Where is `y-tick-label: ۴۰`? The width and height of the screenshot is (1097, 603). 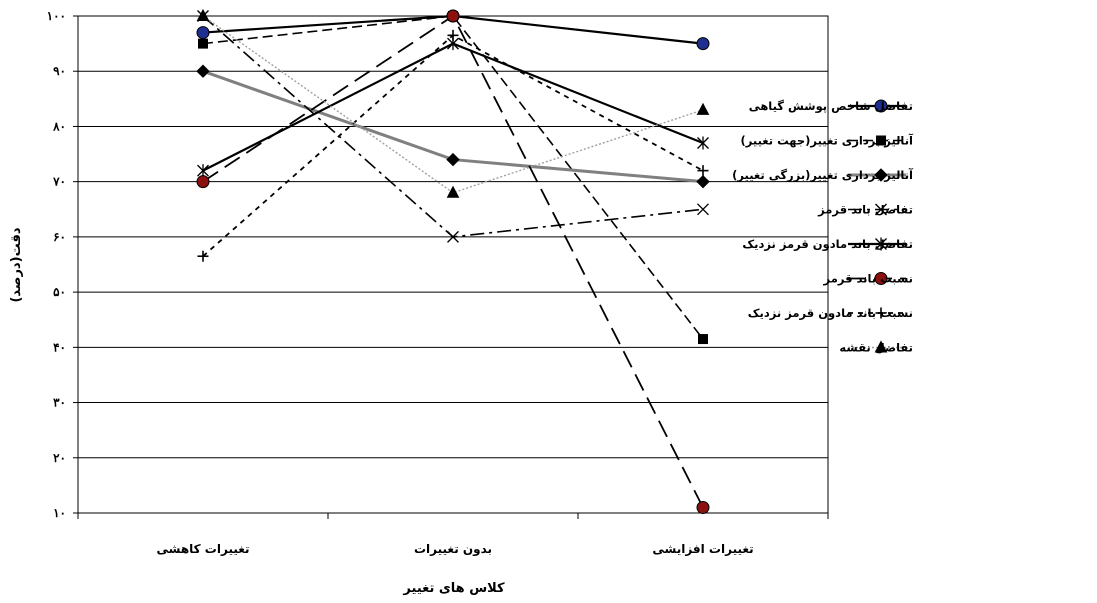 y-tick-label: ۴۰ is located at coordinates (59, 347).